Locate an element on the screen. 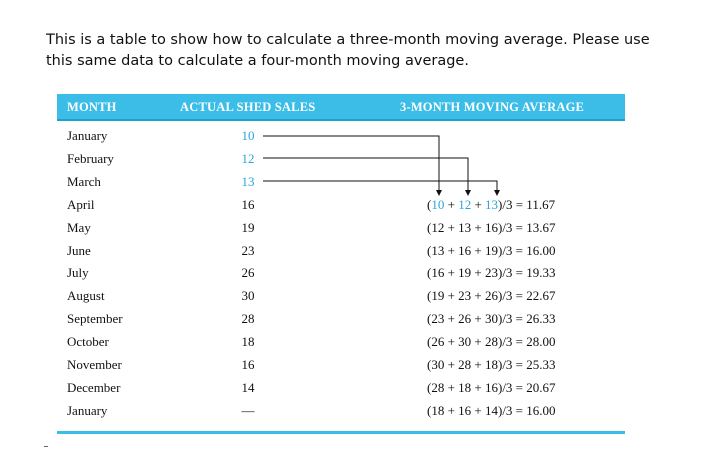  cell-moving-average: (23 + 26 + 30)/3 = 26.33 is located at coordinates (491, 319).